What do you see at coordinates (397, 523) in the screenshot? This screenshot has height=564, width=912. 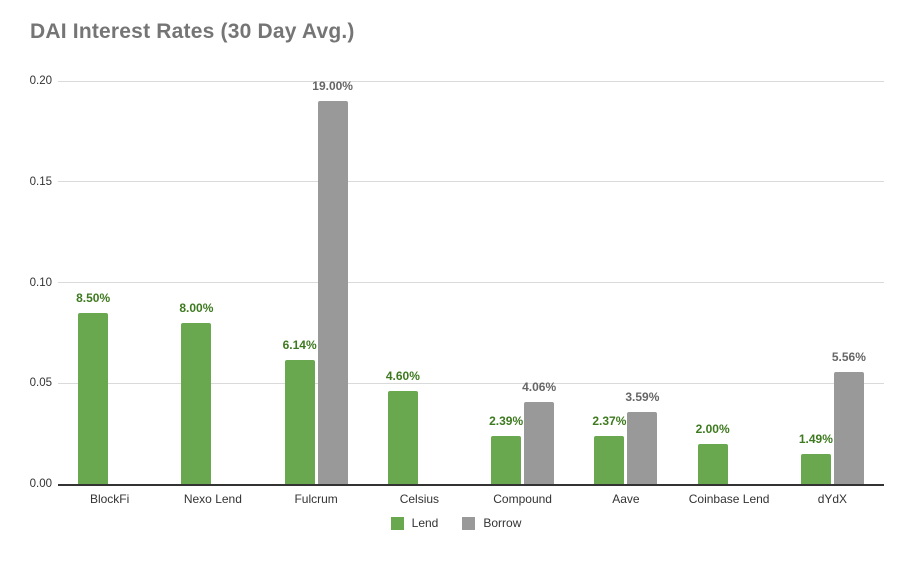 I see `legend-swatch-lend` at bounding box center [397, 523].